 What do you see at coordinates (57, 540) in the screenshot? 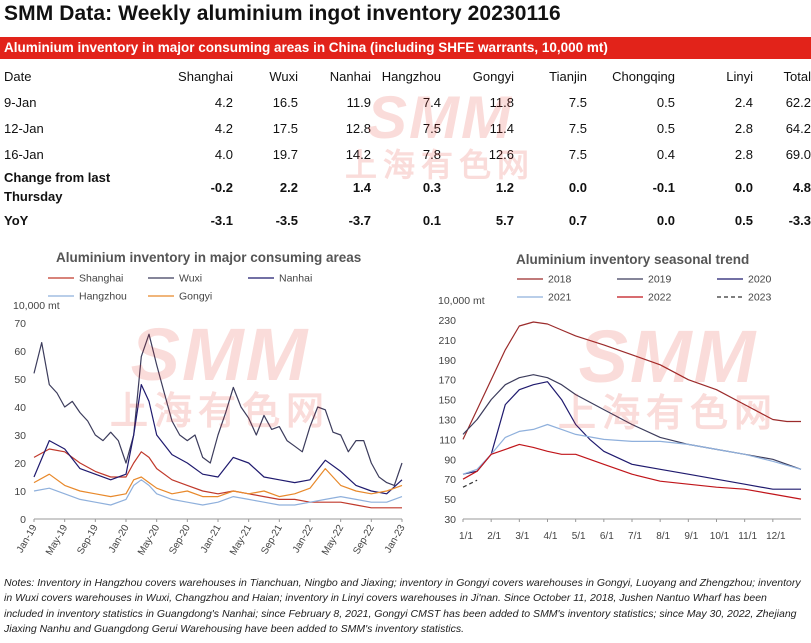
I see `x-tick-label: May-19` at bounding box center [57, 540].